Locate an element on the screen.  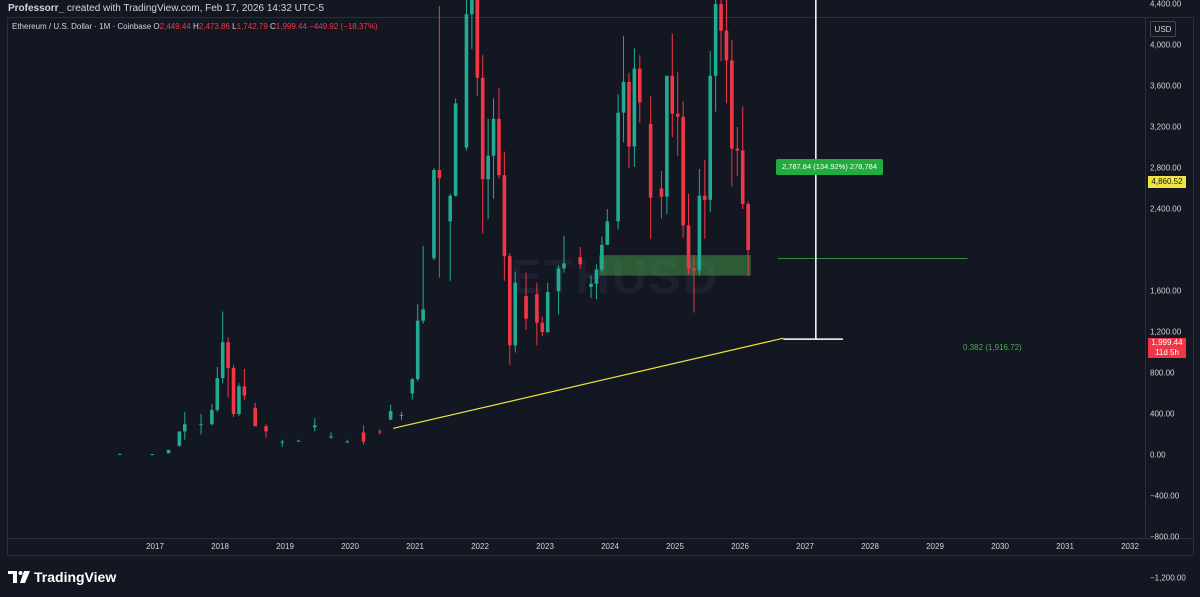
low-value: 1,742.79 is located at coordinates (252, 26).